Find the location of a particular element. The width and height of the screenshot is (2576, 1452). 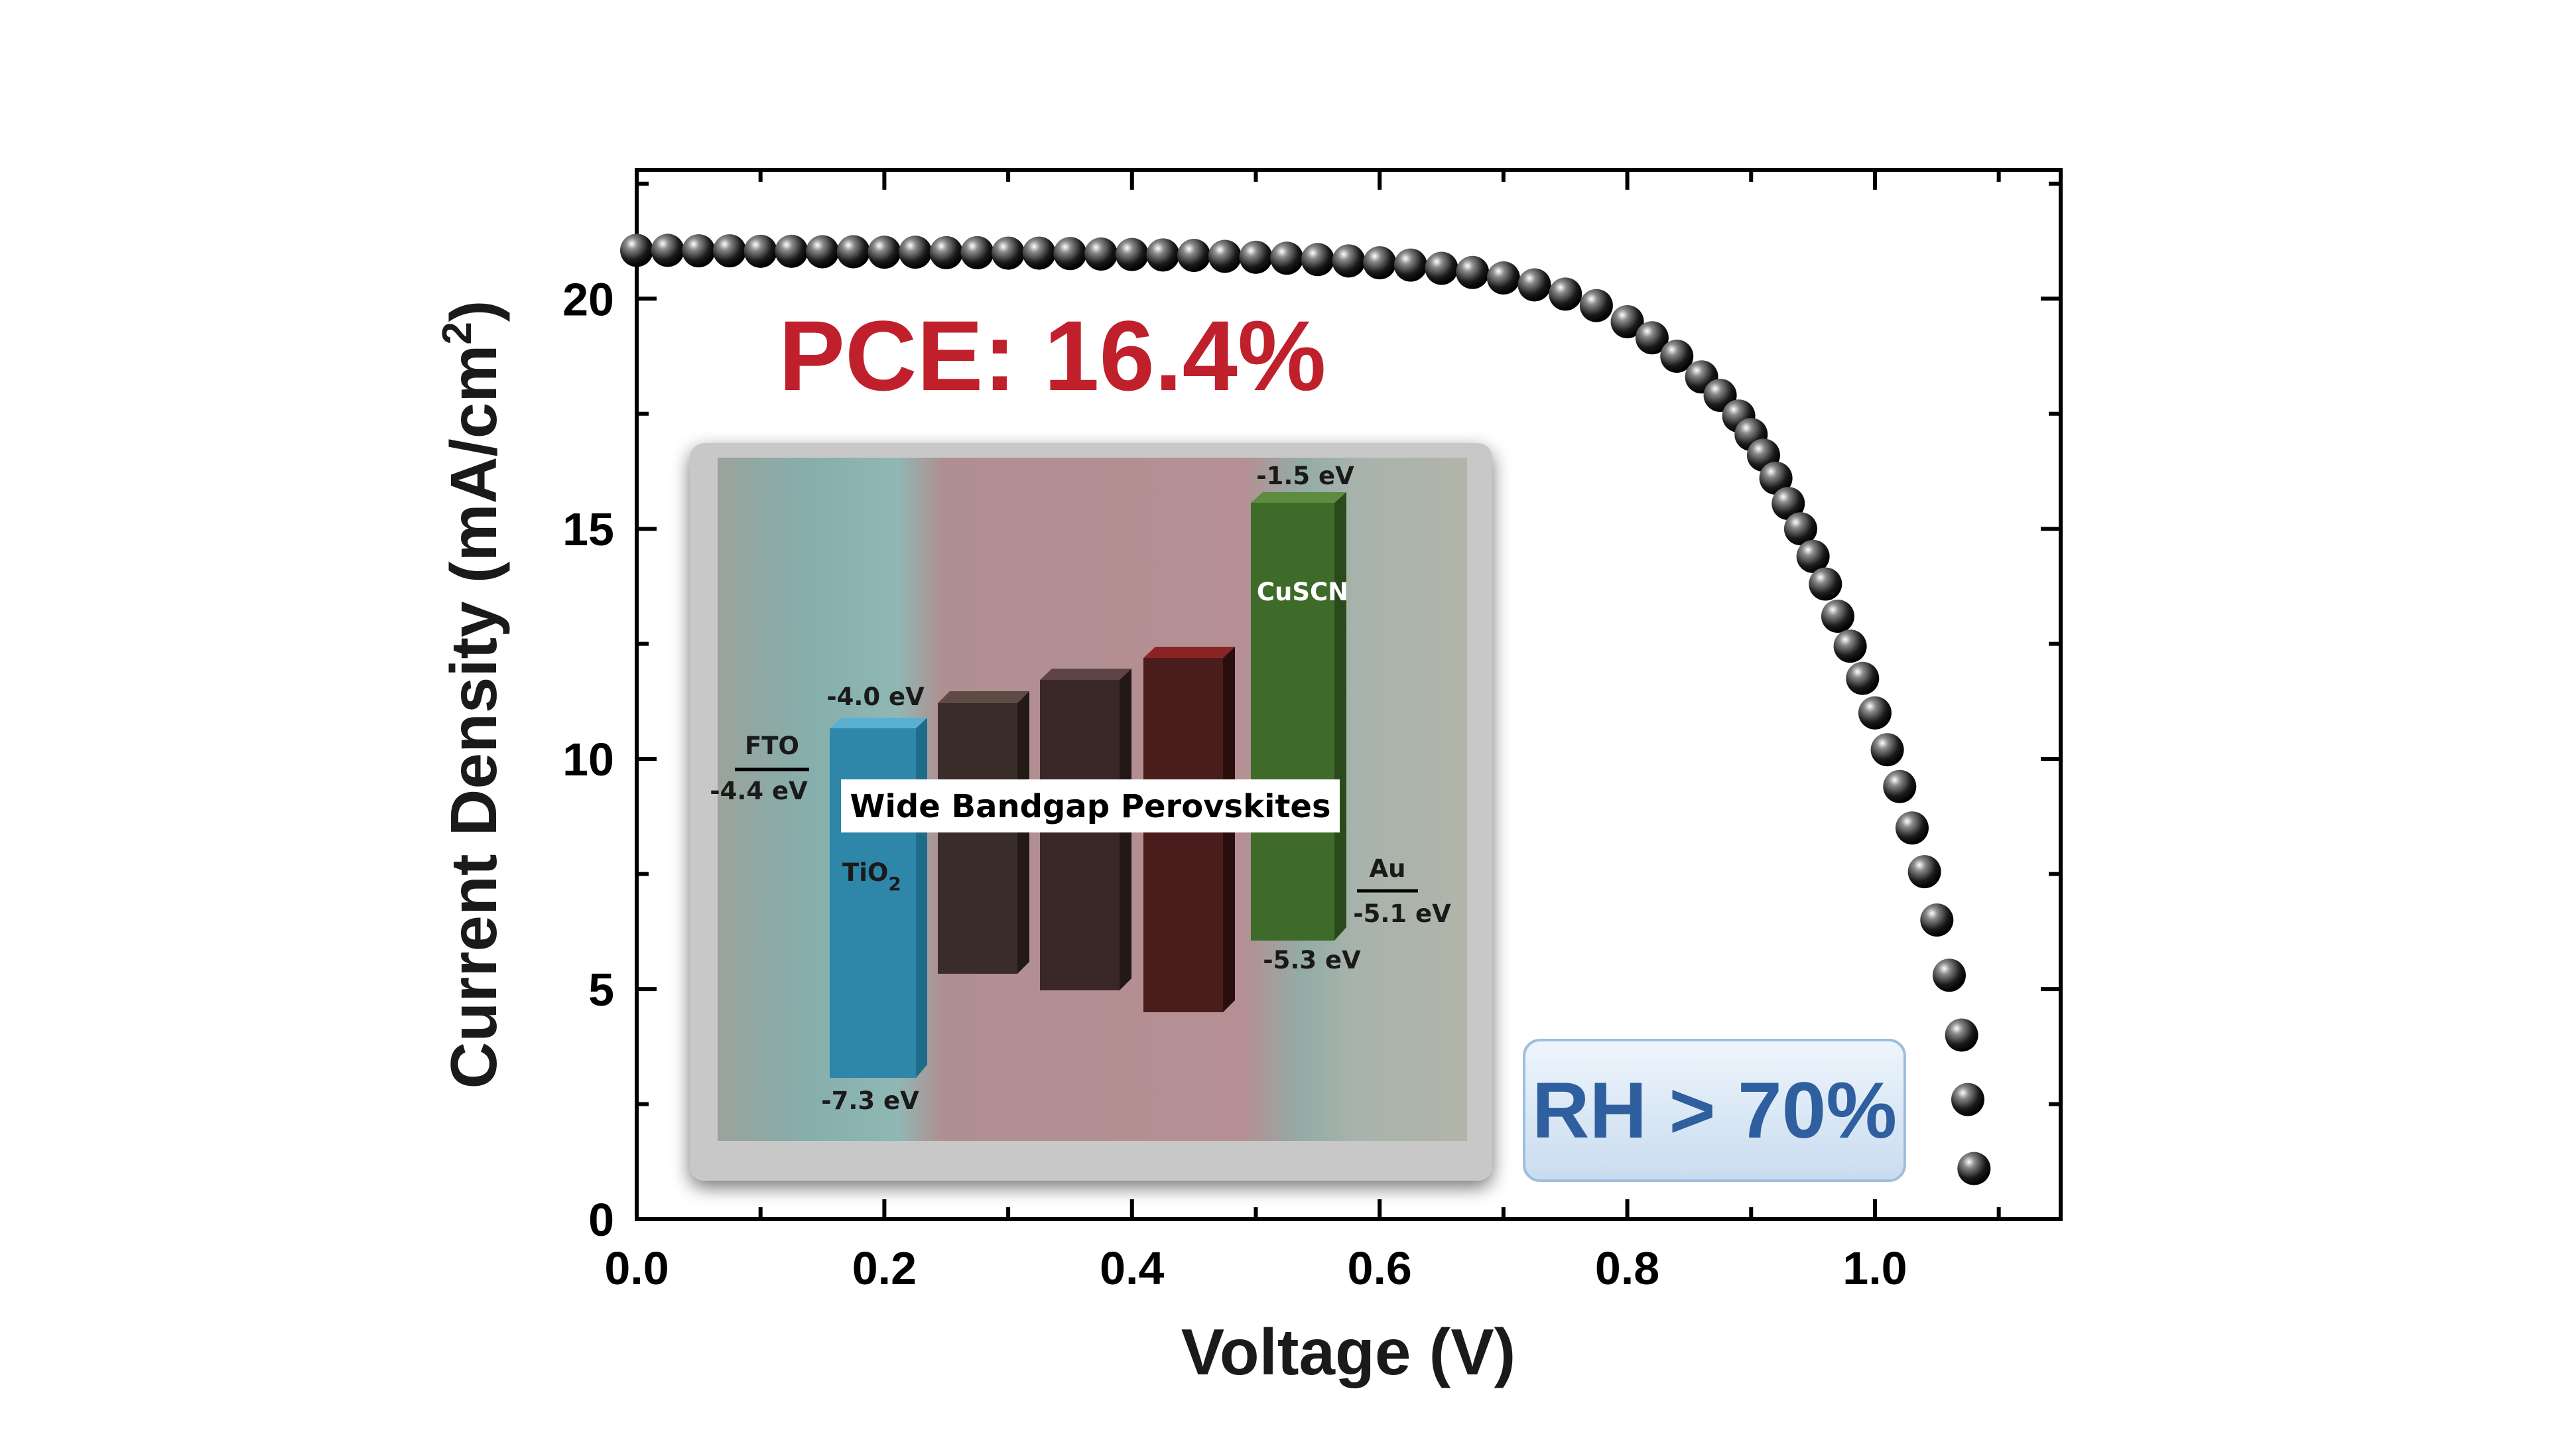

y-tick-label: 0 is located at coordinates (601, 1220).